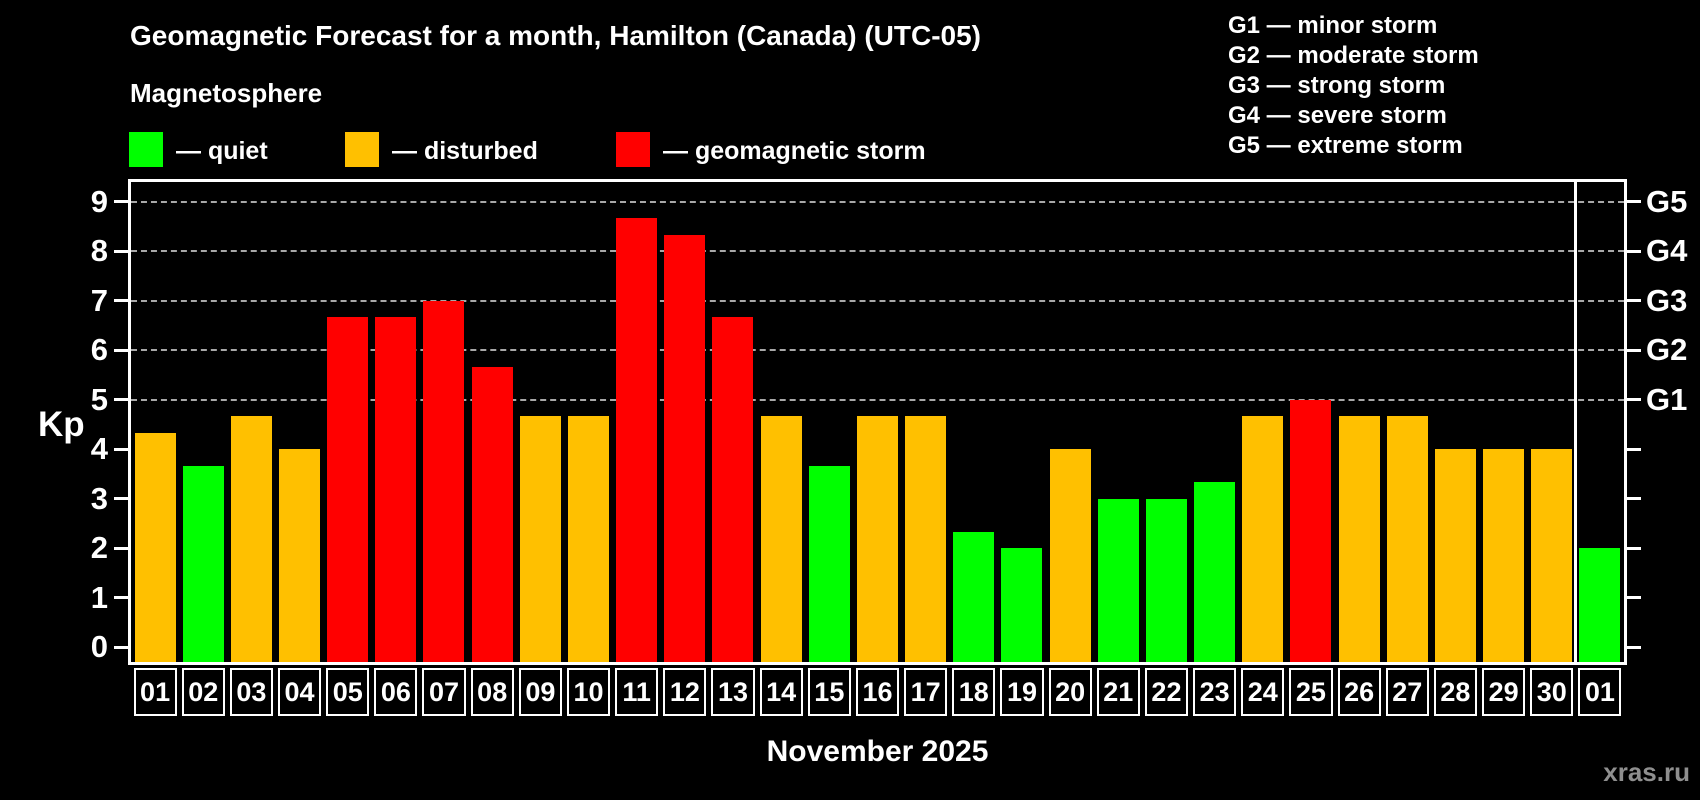 The width and height of the screenshot is (1700, 800). I want to click on gridline-kp6, so click(877, 350).